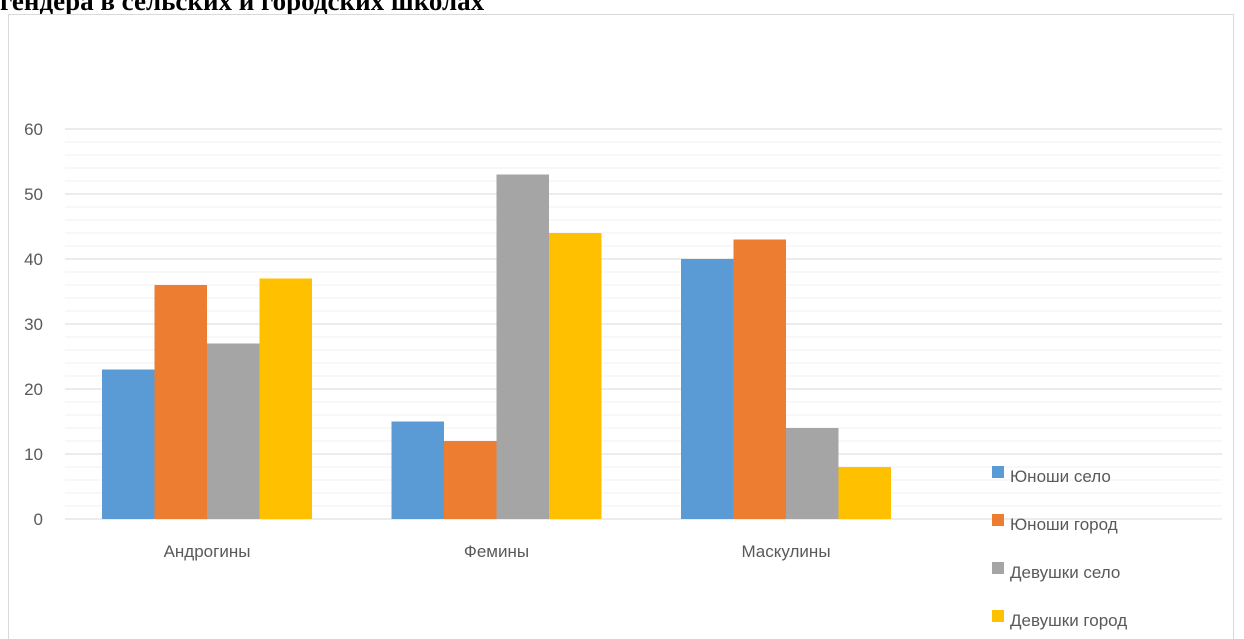  I want to click on legend-label: Юноши село, so click(1060, 476).